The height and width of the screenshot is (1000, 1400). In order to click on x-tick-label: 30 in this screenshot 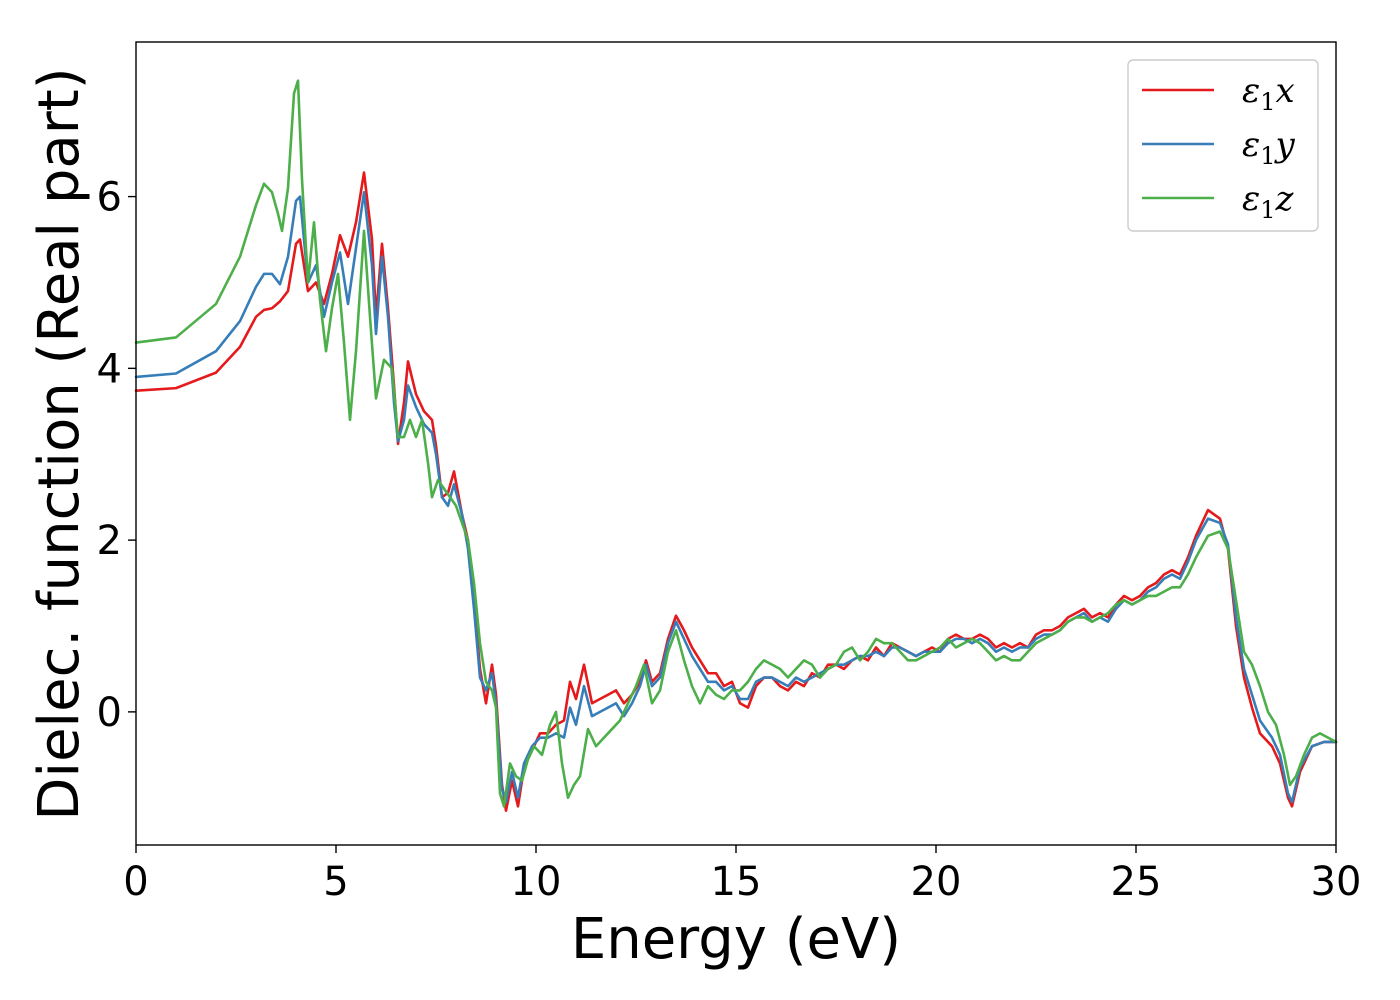, I will do `click(1336, 882)`.